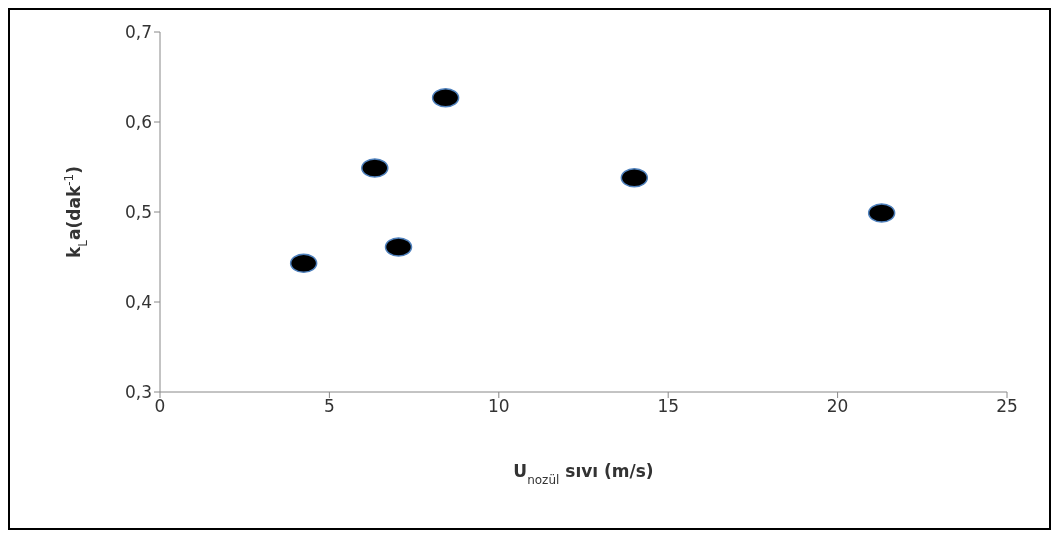 Image resolution: width=1059 pixels, height=538 pixels. I want to click on x-tick-label: 0, so click(160, 406).